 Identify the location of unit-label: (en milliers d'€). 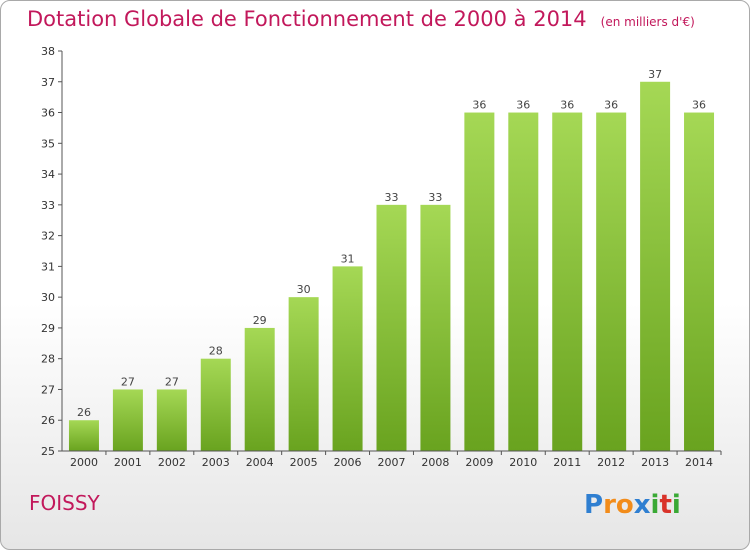
(647, 22).